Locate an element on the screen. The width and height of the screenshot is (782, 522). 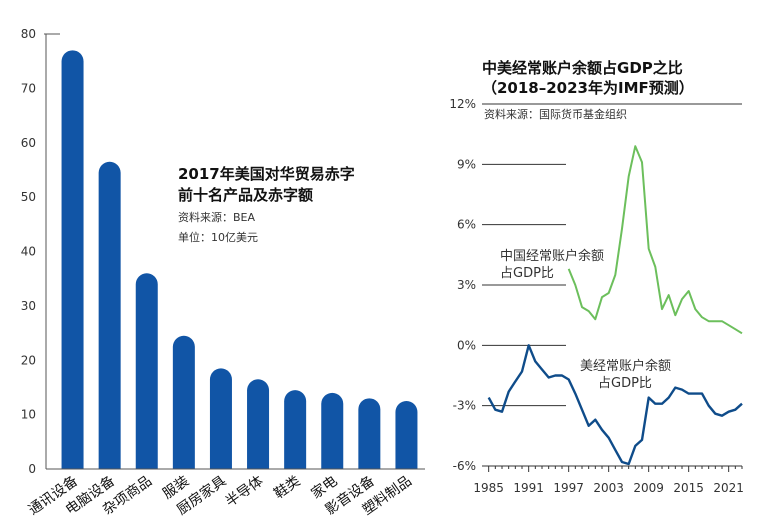
line-y-tick-label: -3% is located at coordinates (464, 406).